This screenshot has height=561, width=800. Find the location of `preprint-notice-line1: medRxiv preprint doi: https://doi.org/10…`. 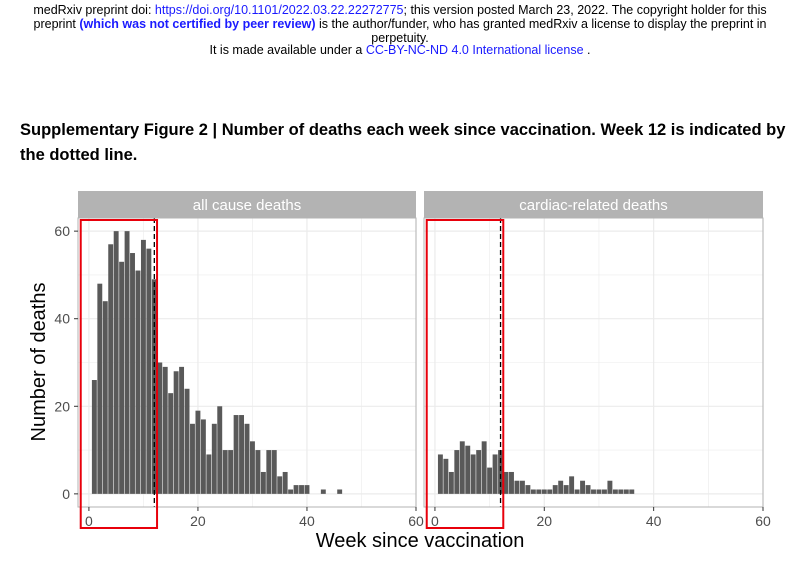

preprint-notice-line1: medRxiv preprint doi: https://doi.org/10… is located at coordinates (400, 10).